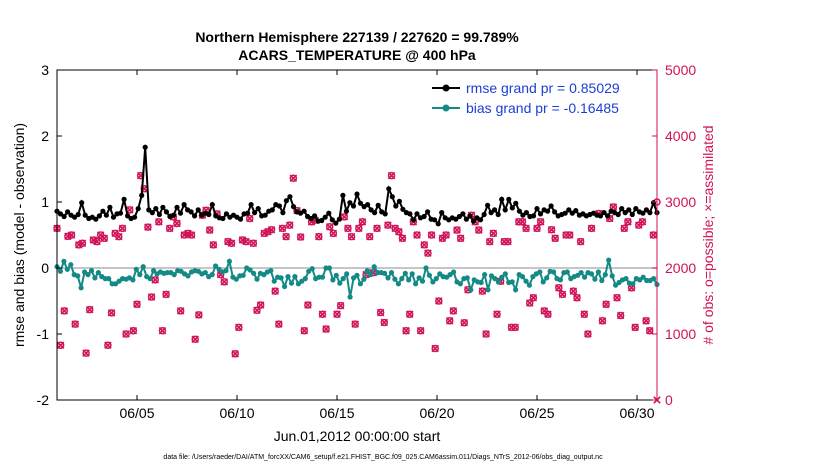  I want to click on x-tick-label: 06/15, so click(336, 413).